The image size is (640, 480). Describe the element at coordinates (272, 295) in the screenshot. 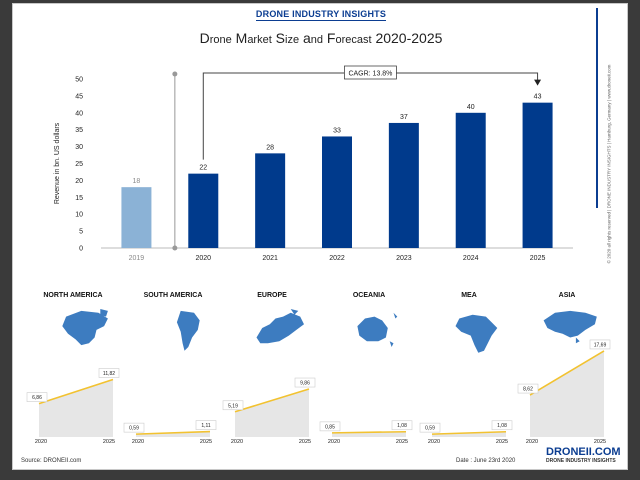

I see `region-title: EUROPE` at that location.